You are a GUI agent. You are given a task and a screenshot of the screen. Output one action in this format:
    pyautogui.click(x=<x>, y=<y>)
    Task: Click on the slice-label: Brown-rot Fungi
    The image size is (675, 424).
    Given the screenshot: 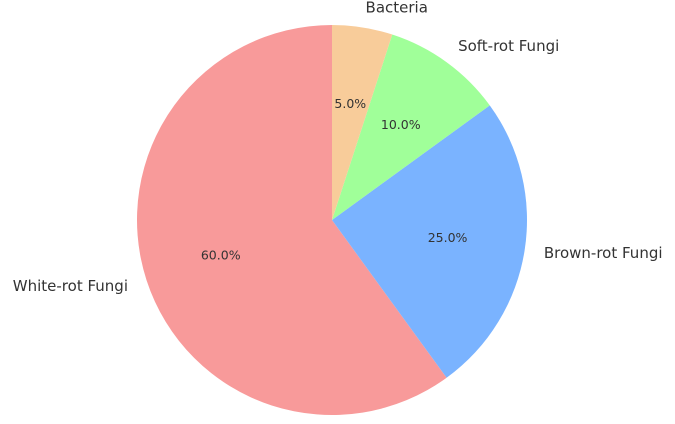 What is the action you would take?
    pyautogui.click(x=603, y=253)
    